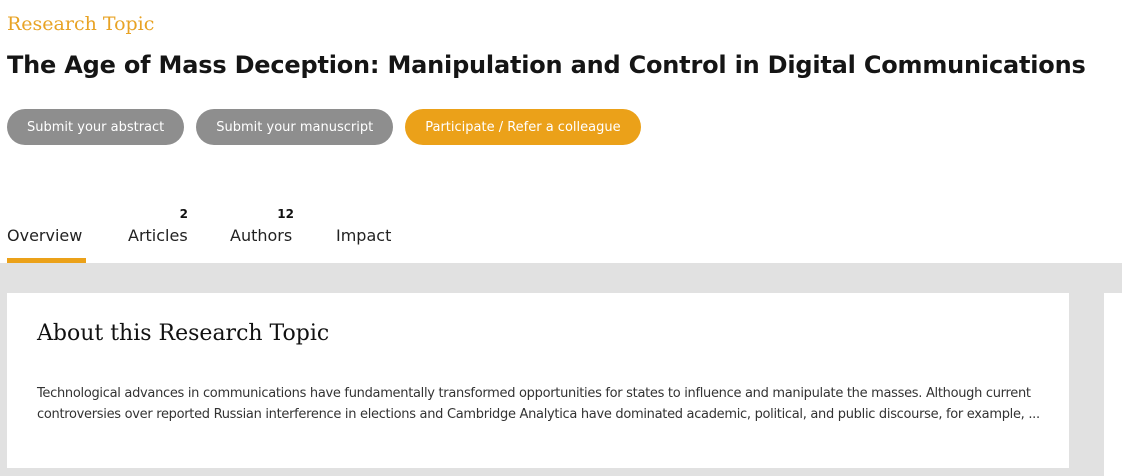  What do you see at coordinates (81, 24) in the screenshot?
I see `section-eyebrow: Research Topic` at bounding box center [81, 24].